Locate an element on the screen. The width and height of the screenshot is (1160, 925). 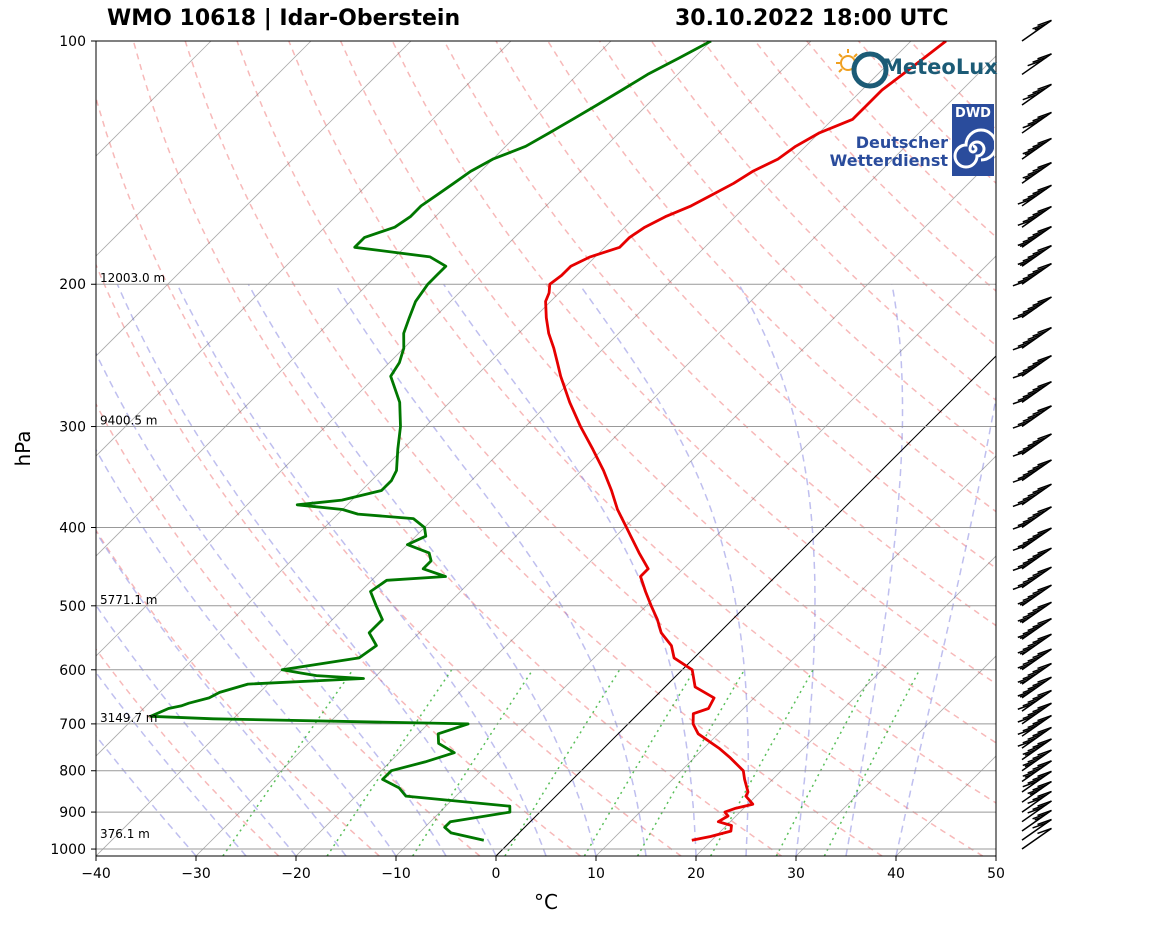
dwd-logo-text: Deutscher Wetterdienst is located at coordinates (889, 152).